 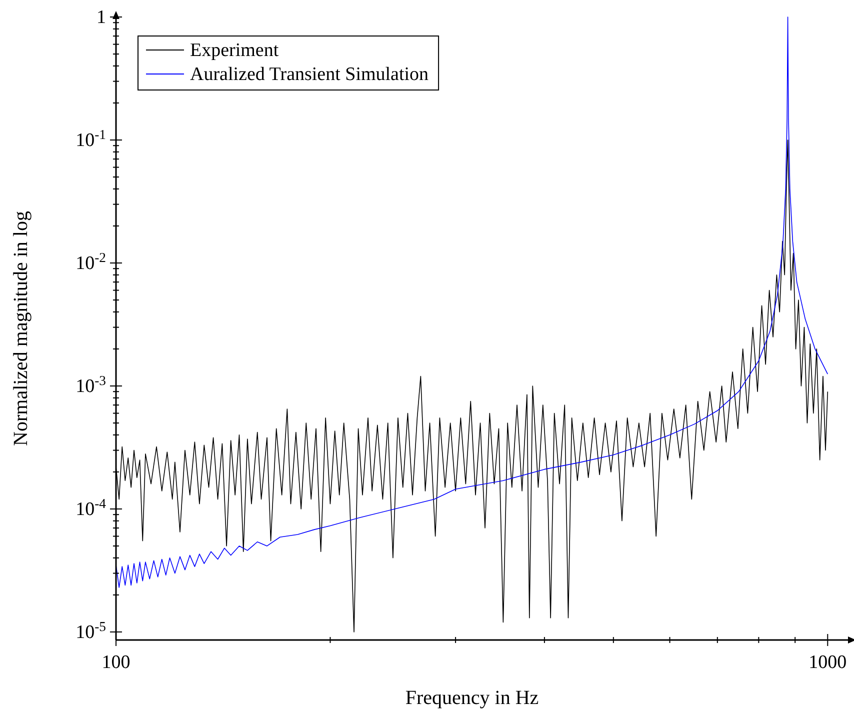 I want to click on y-axis-title: Normalized magnitude in log, so click(x=21, y=328).